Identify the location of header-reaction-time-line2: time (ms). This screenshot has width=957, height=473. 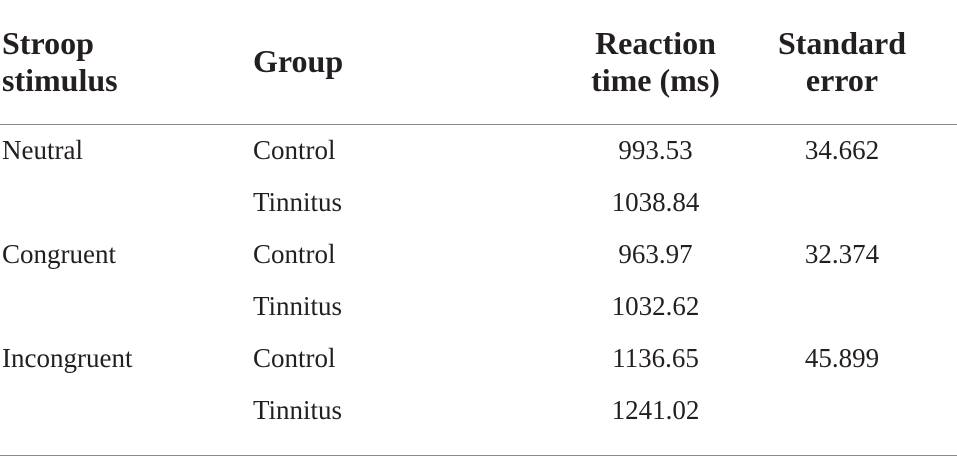
(655, 79).